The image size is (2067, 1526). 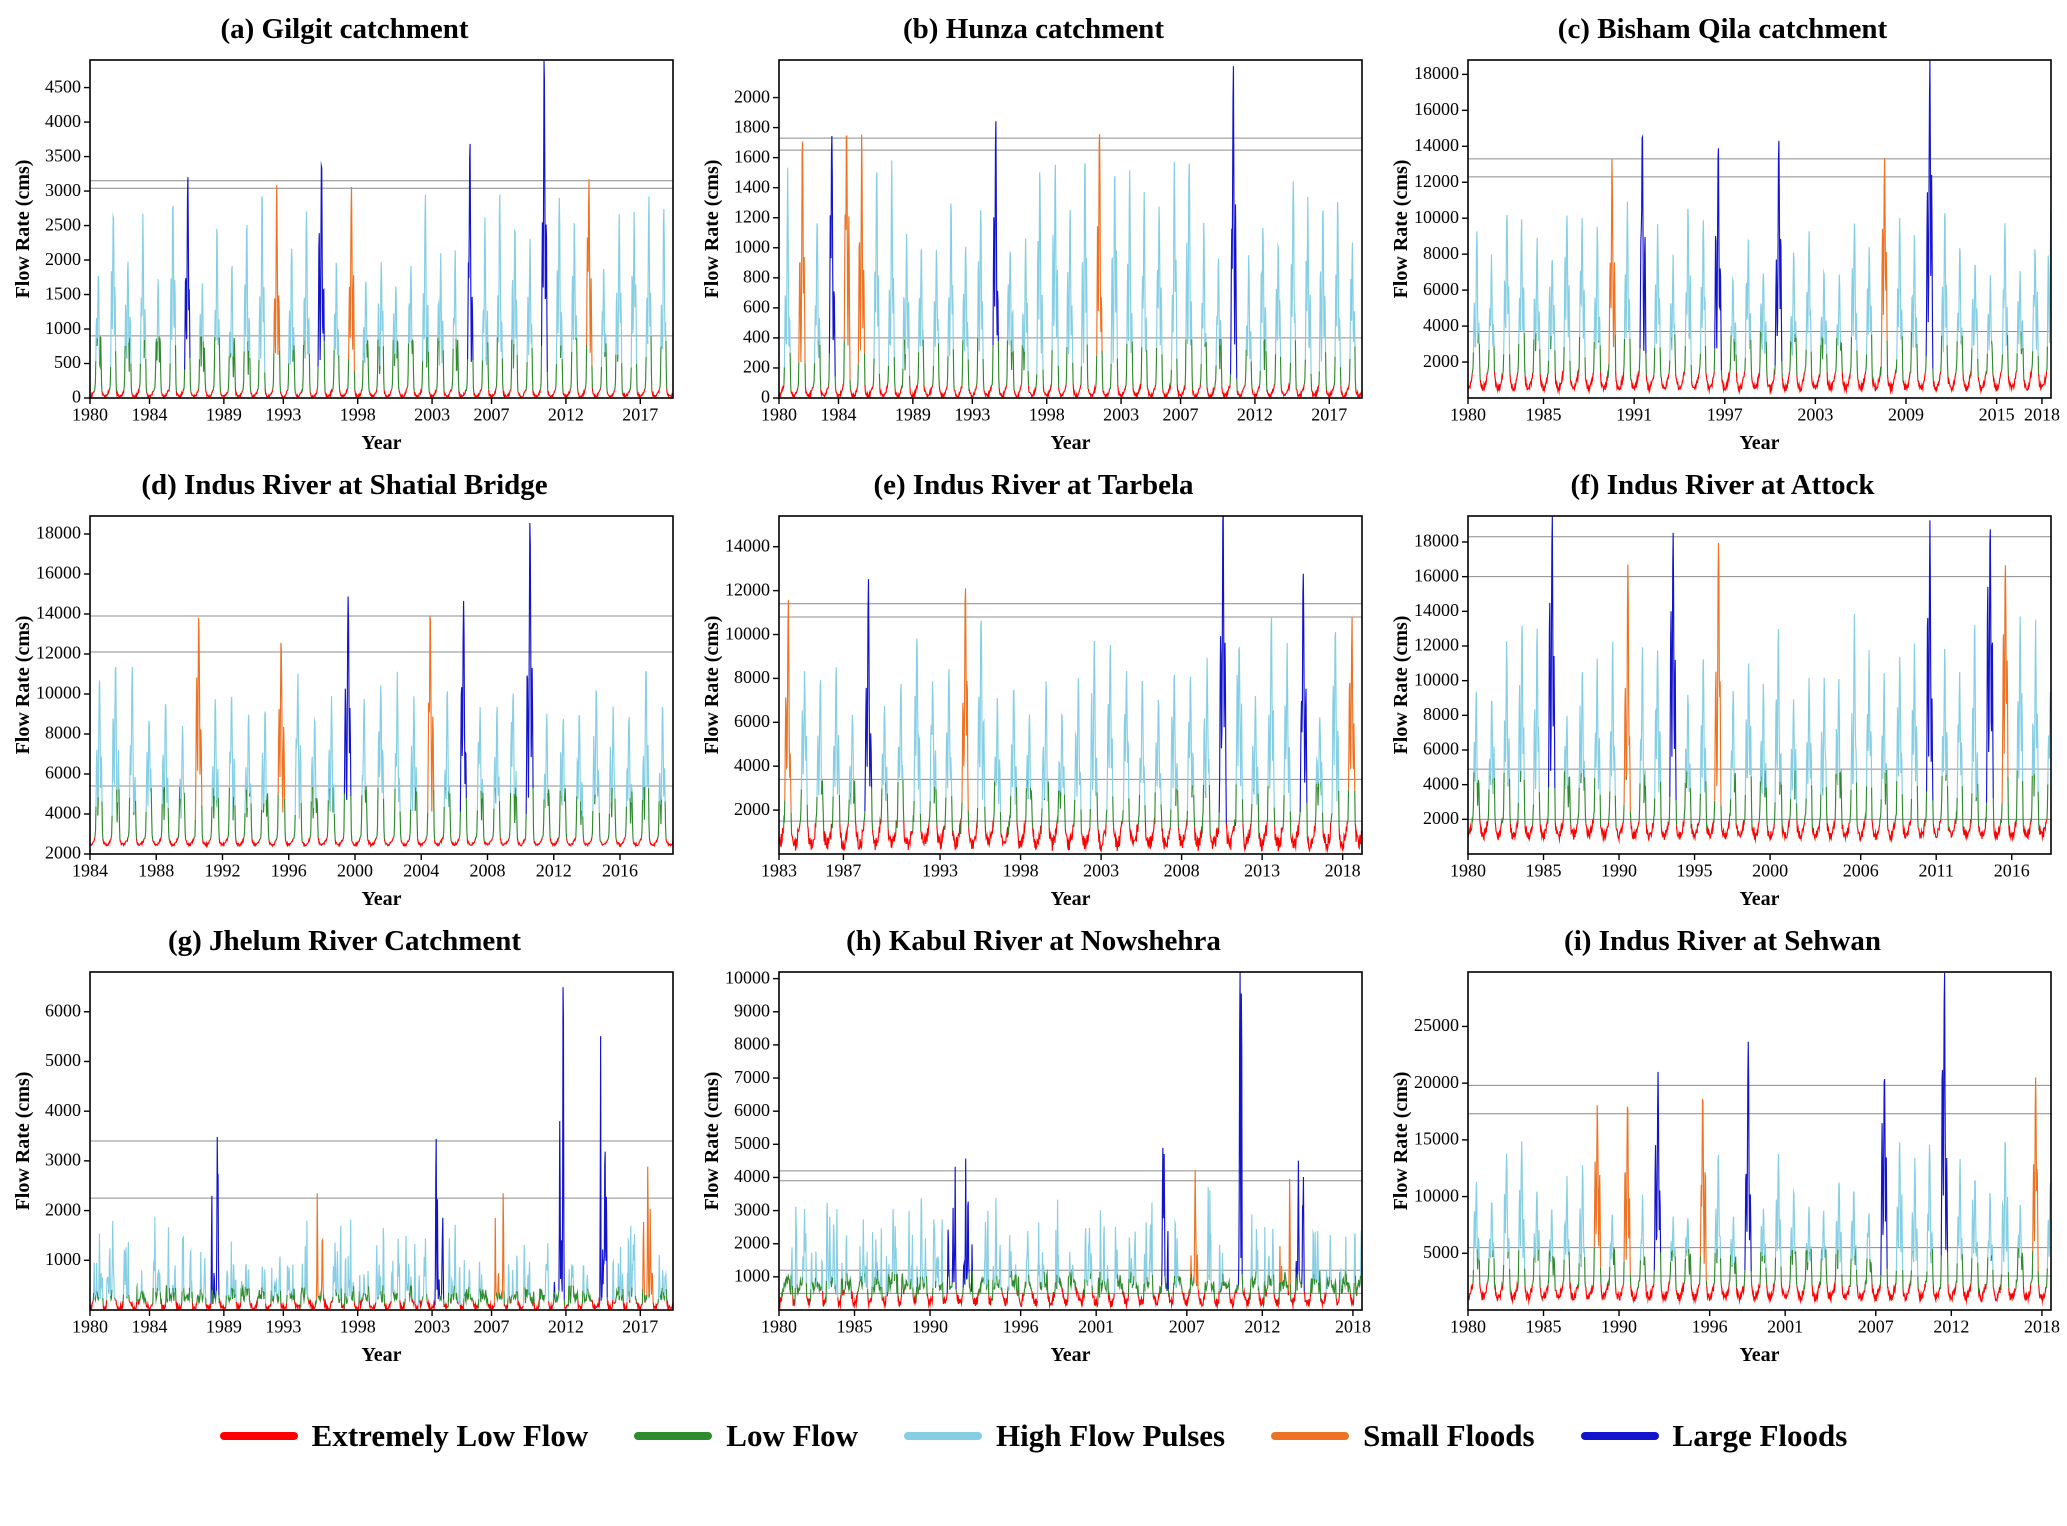 I want to click on legend-label: Low Flow, so click(x=792, y=1435).